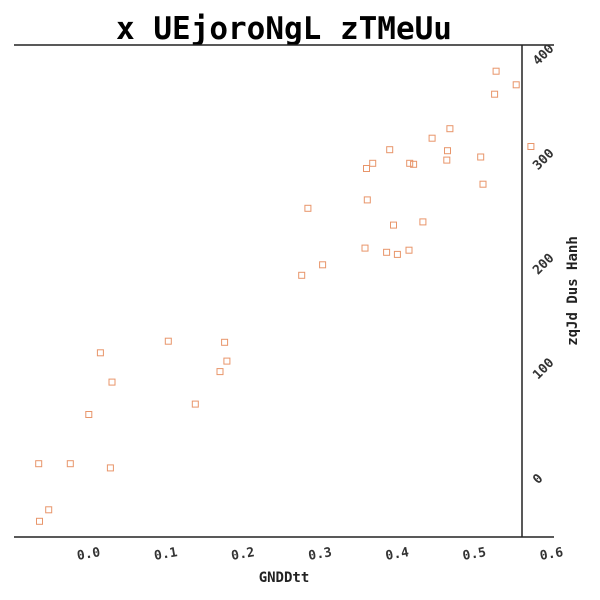  I want to click on x-tick-label: 0.6, so click(552, 554).